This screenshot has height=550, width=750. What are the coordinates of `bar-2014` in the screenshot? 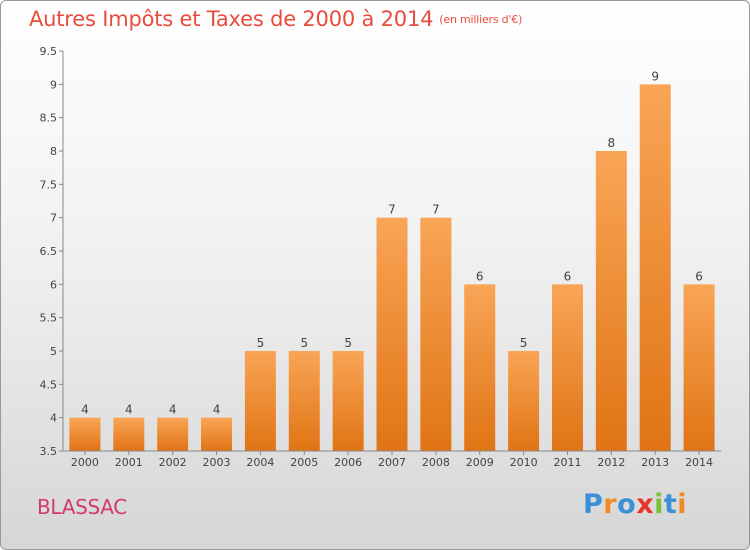 It's located at (699, 367).